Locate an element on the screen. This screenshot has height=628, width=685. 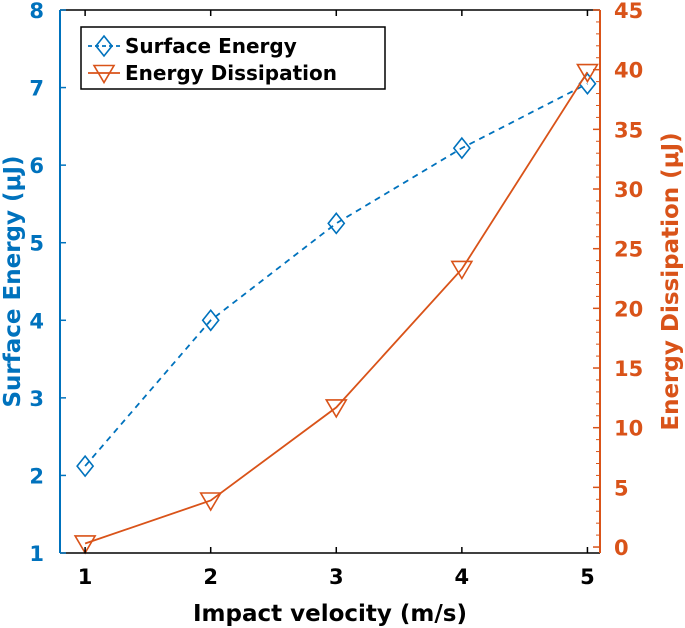
legend-box is located at coordinates (233, 58).